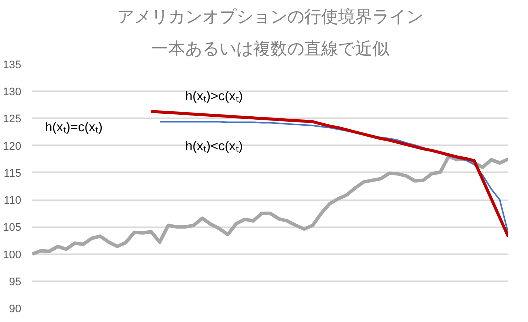 The width and height of the screenshot is (528, 322). I want to click on chart-subtitle: 一本あるいは複数の直線で近似, so click(271, 50).